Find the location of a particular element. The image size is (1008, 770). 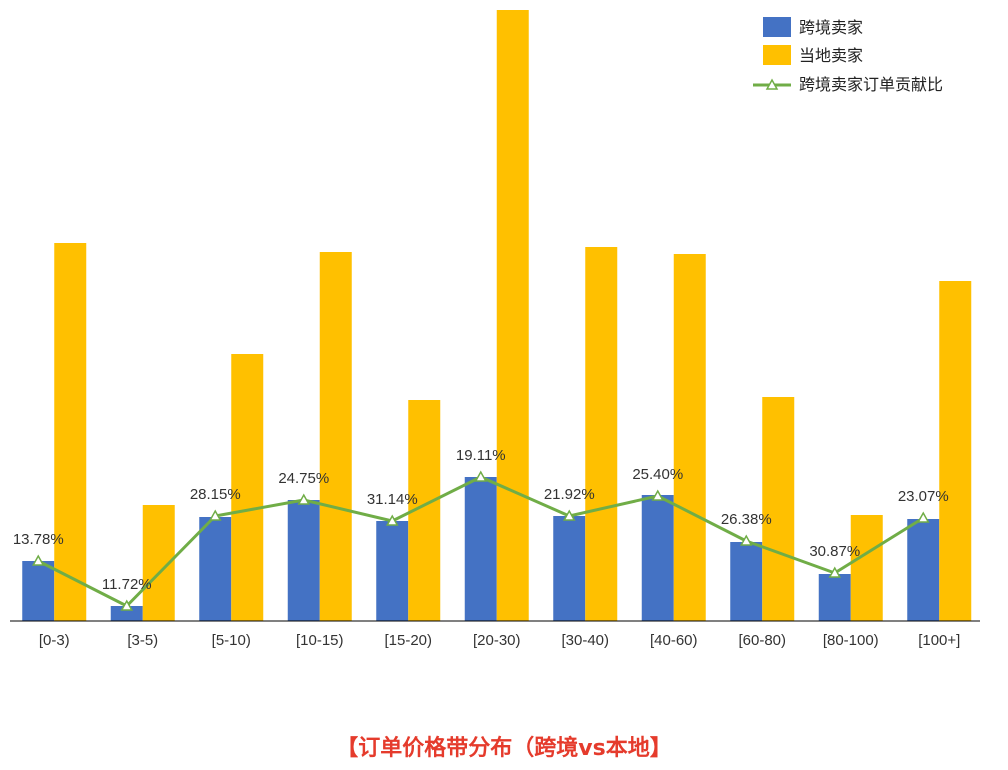

legend-swatch-cross-border is located at coordinates (777, 27).